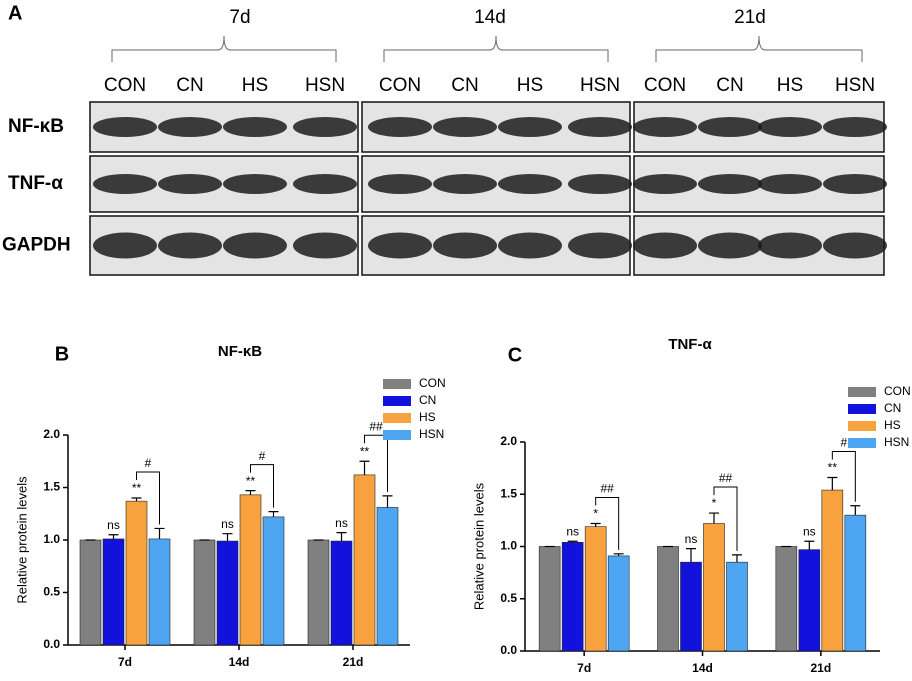  Describe the element at coordinates (515, 355) in the screenshot. I see `panel-label: C` at that location.